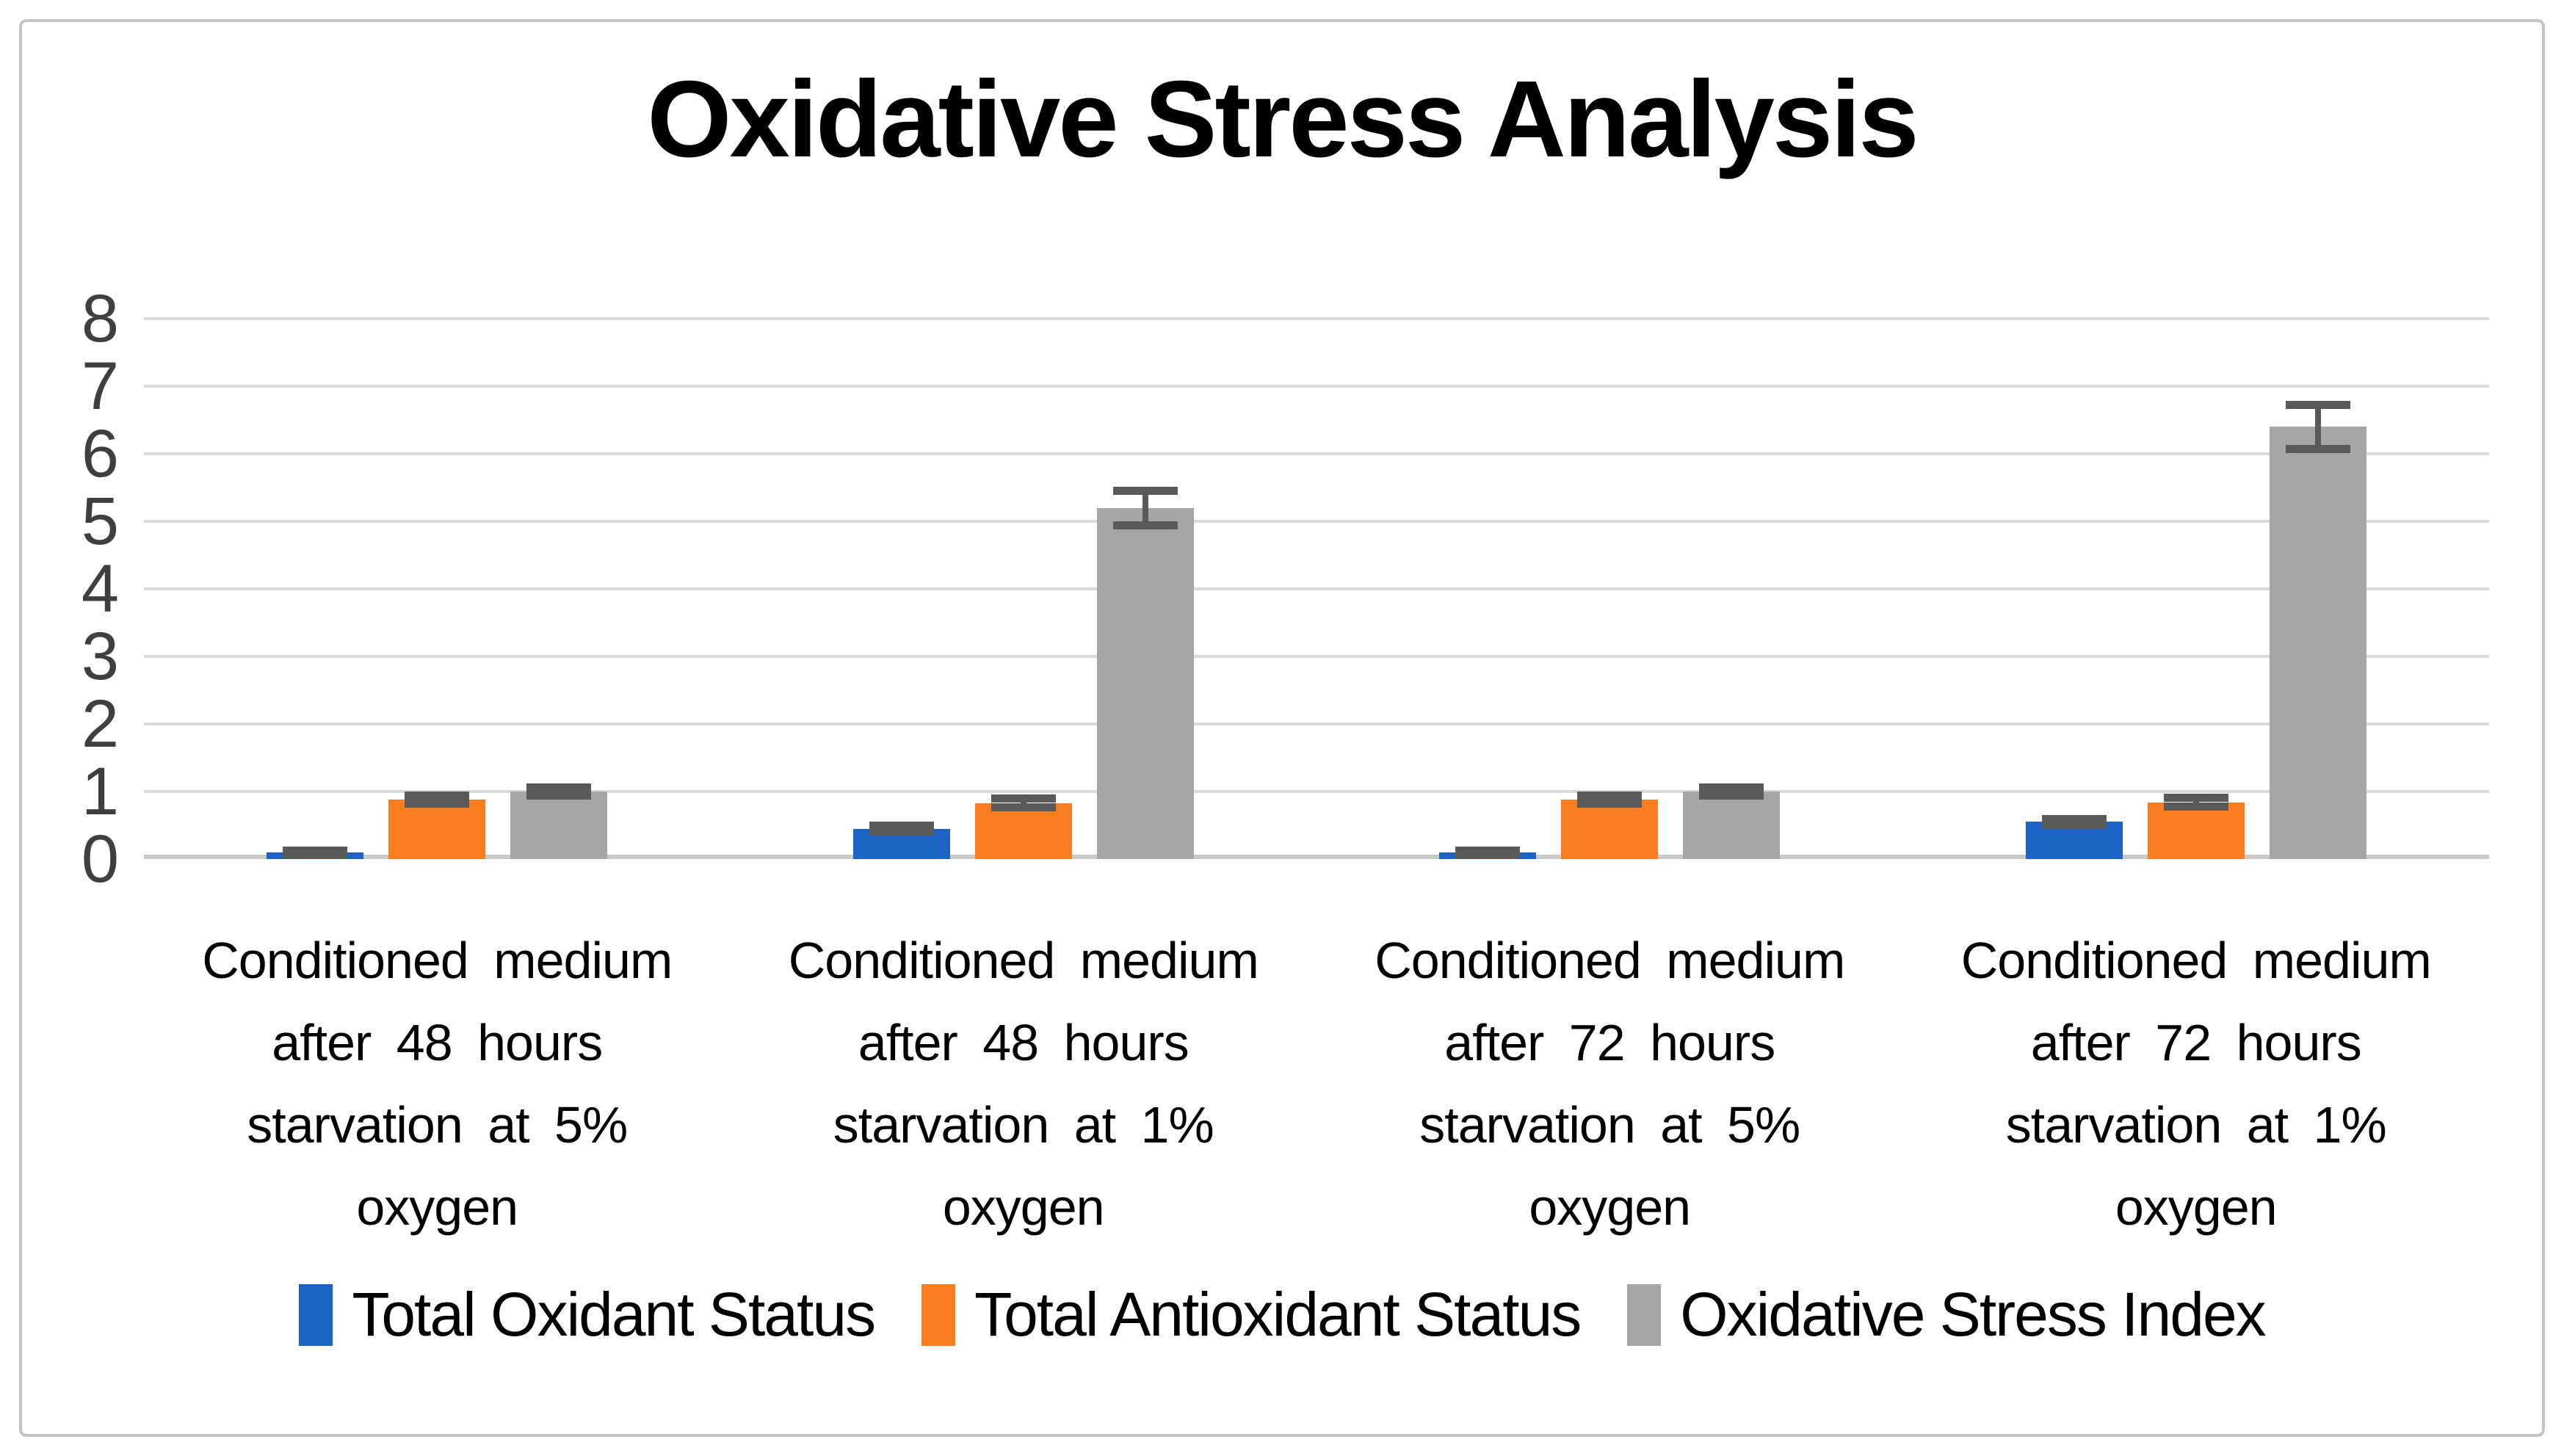 This screenshot has width=2564, height=1456. Describe the element at coordinates (1316, 386) in the screenshot. I see `gridline-y7` at that location.